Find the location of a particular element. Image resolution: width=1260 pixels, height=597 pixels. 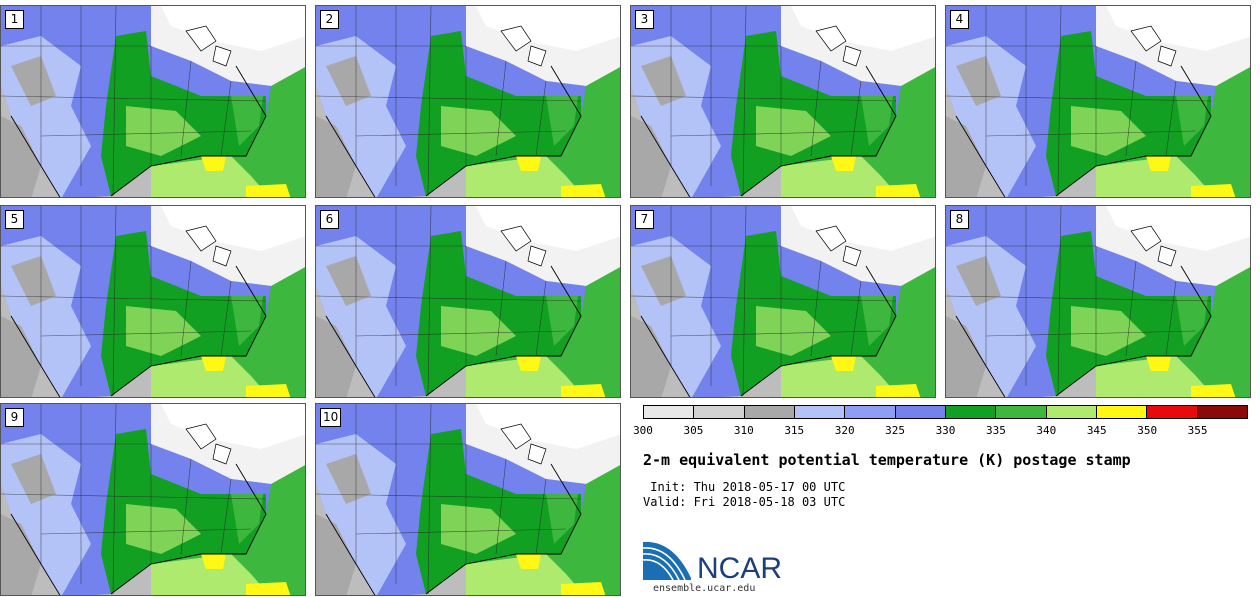

map-panel-4: 4 is located at coordinates (1098, 101).